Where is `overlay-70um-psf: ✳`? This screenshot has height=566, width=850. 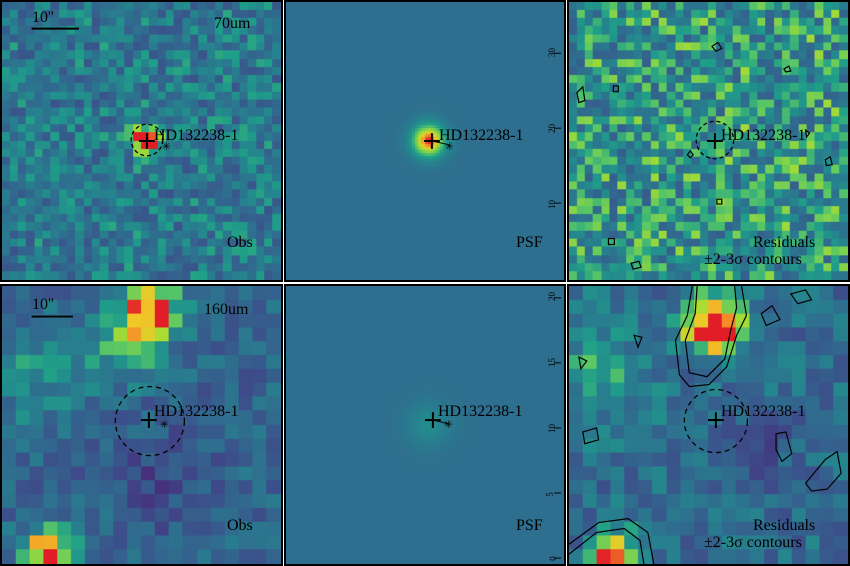 overlay-70um-psf: ✳ is located at coordinates (493, 128).